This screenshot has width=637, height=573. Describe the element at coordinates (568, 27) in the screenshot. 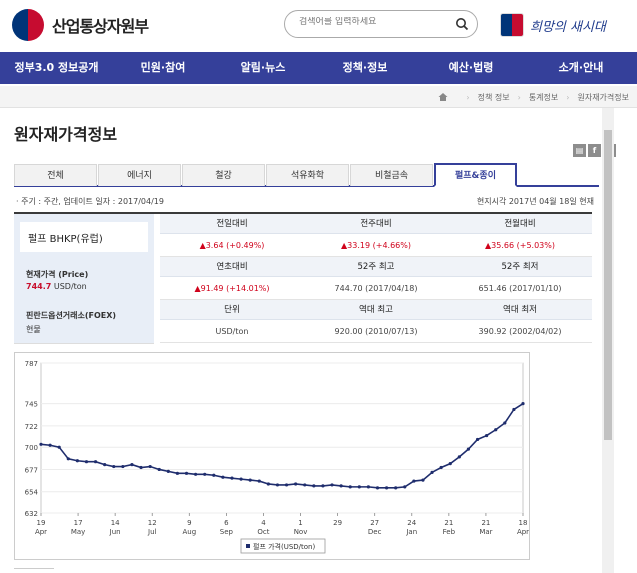

I see `slogan-text: 희망의 새시대` at that location.